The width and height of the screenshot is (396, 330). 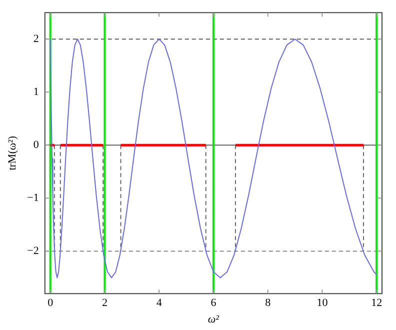 What do you see at coordinates (33, 251) in the screenshot?
I see `y-tick-label: −2` at bounding box center [33, 251].